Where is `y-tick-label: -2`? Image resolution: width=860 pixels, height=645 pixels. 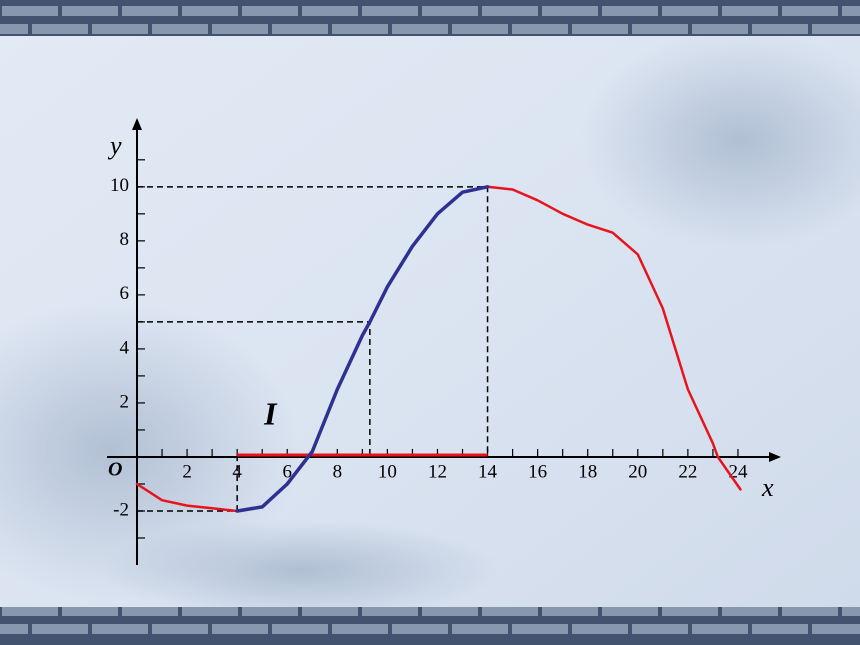 y-tick-label: -2 is located at coordinates (121, 509).